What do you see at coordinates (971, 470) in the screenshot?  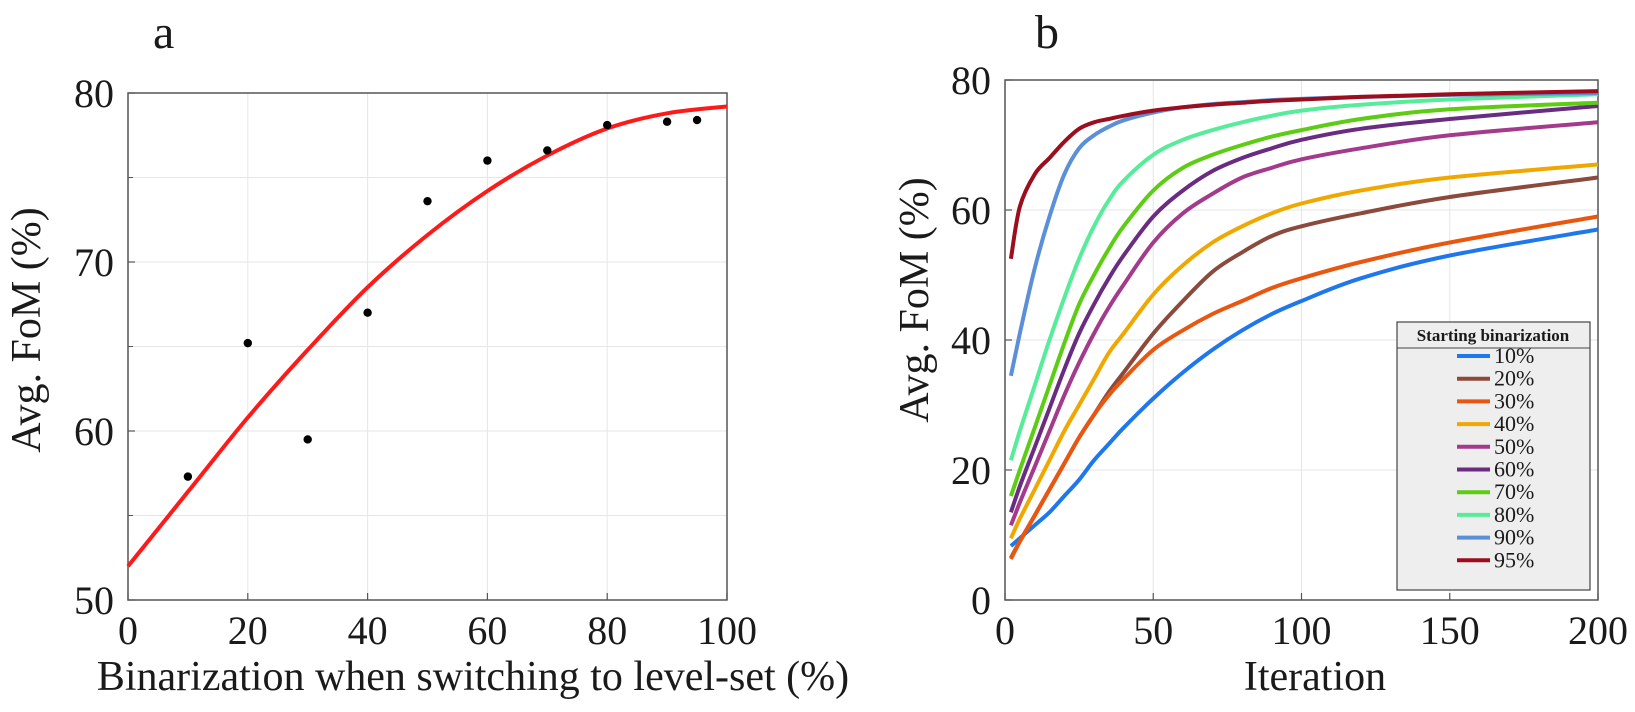 I see `y-tick-label: 20` at bounding box center [971, 470].